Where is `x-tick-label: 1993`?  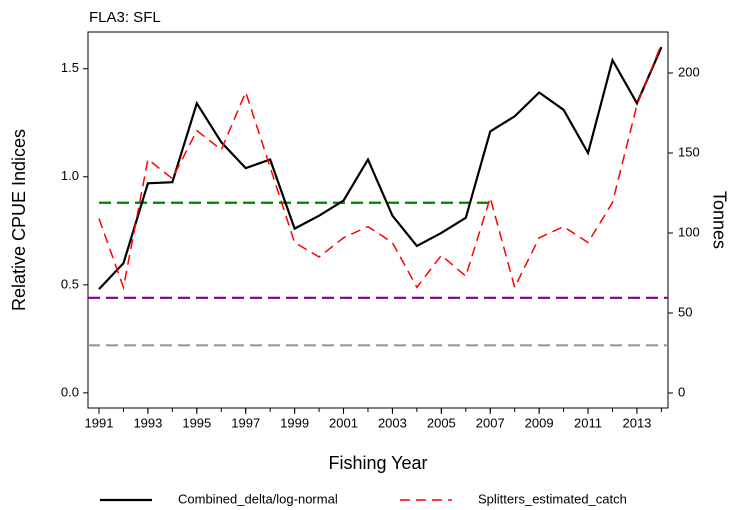
x-tick-label: 1993 is located at coordinates (147, 422).